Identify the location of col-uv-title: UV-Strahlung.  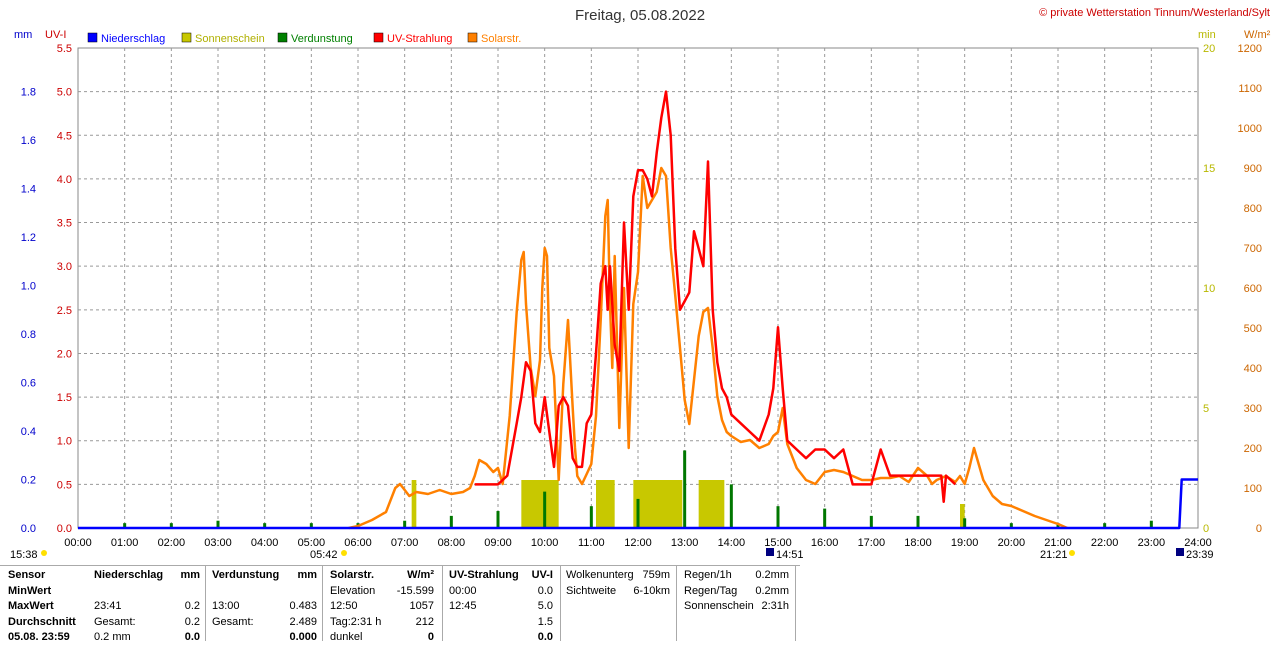
(484, 575).